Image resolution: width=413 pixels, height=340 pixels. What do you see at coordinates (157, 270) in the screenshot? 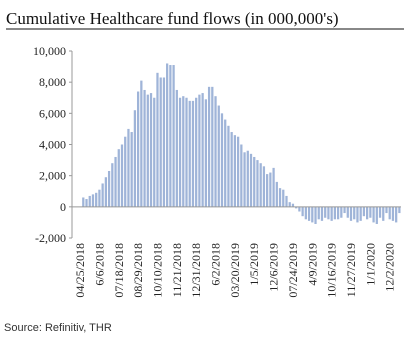
I see `x-tick-label: 10/10/2018` at bounding box center [157, 270].